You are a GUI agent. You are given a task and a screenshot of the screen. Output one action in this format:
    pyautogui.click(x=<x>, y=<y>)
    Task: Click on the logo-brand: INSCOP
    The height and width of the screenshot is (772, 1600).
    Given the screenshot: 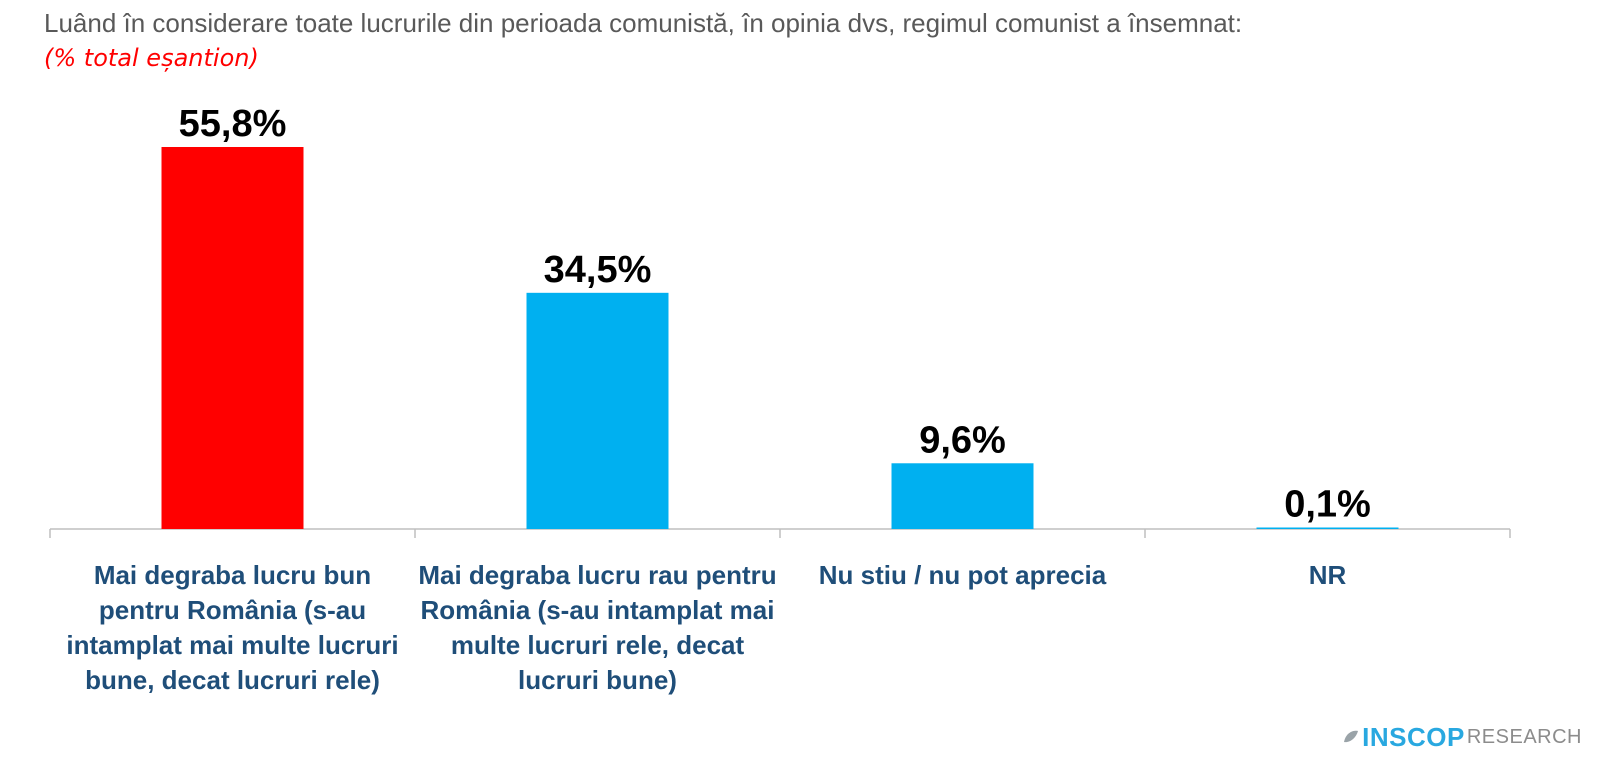 What is the action you would take?
    pyautogui.click(x=1413, y=736)
    